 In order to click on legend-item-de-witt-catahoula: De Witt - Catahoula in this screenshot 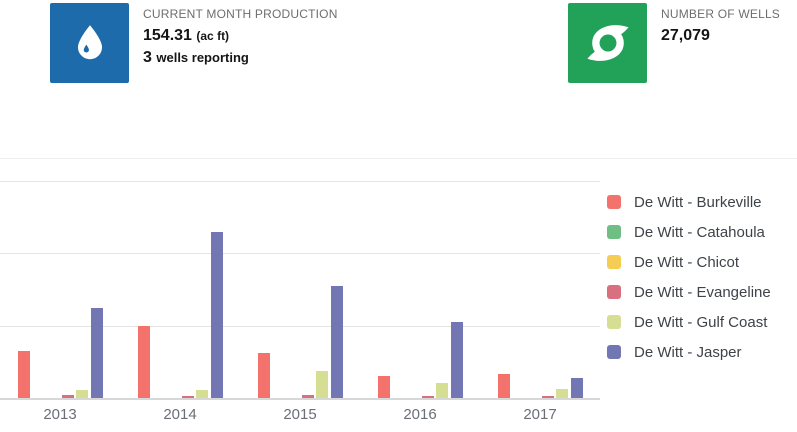, I will do `click(689, 232)`.